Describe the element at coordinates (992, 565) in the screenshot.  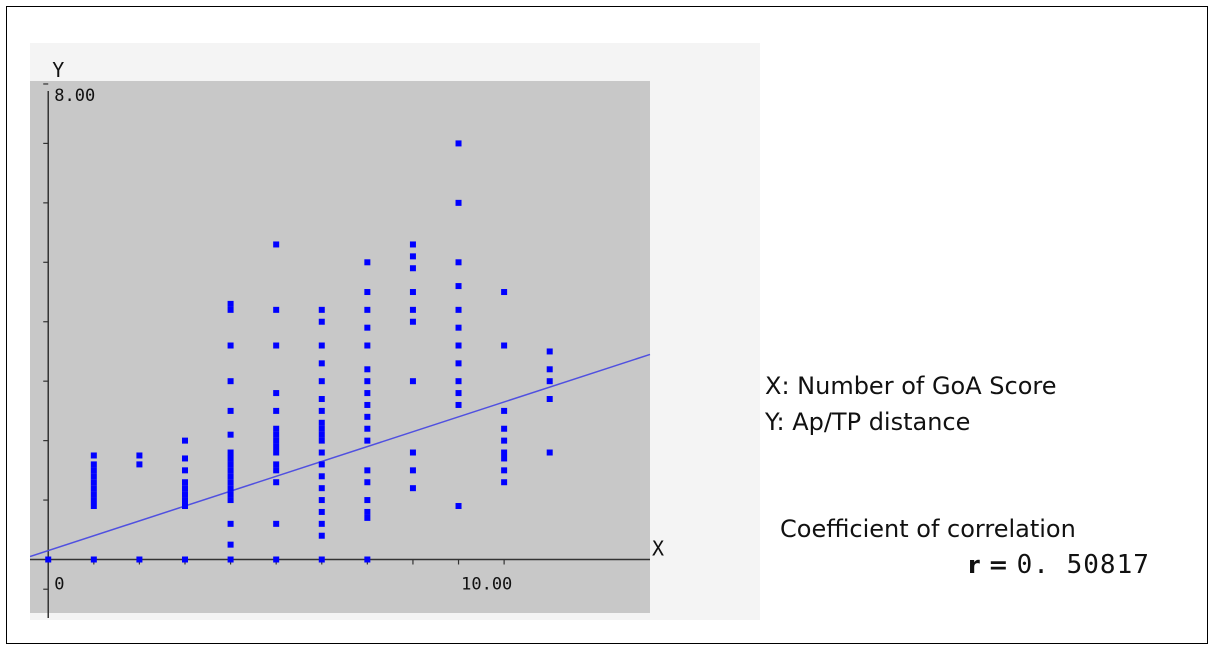
I see `correlation-label: r =` at that location.